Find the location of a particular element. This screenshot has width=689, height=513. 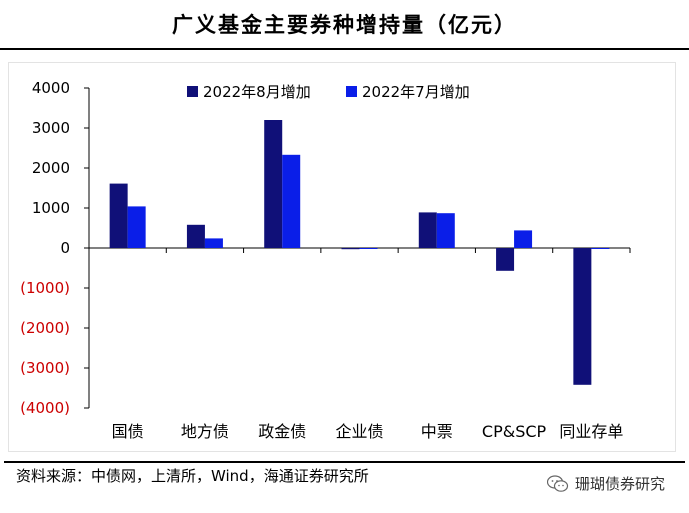

y-tick-label: (4000) is located at coordinates (45, 408).